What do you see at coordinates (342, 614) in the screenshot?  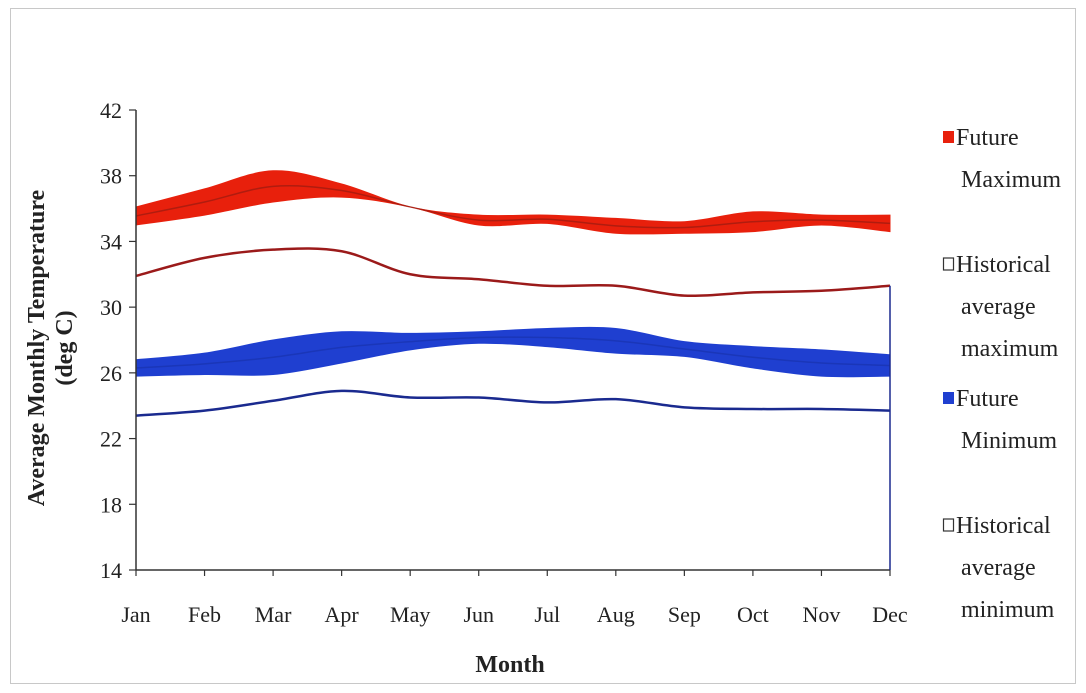 I see `x-tick-label: Apr` at bounding box center [342, 614].